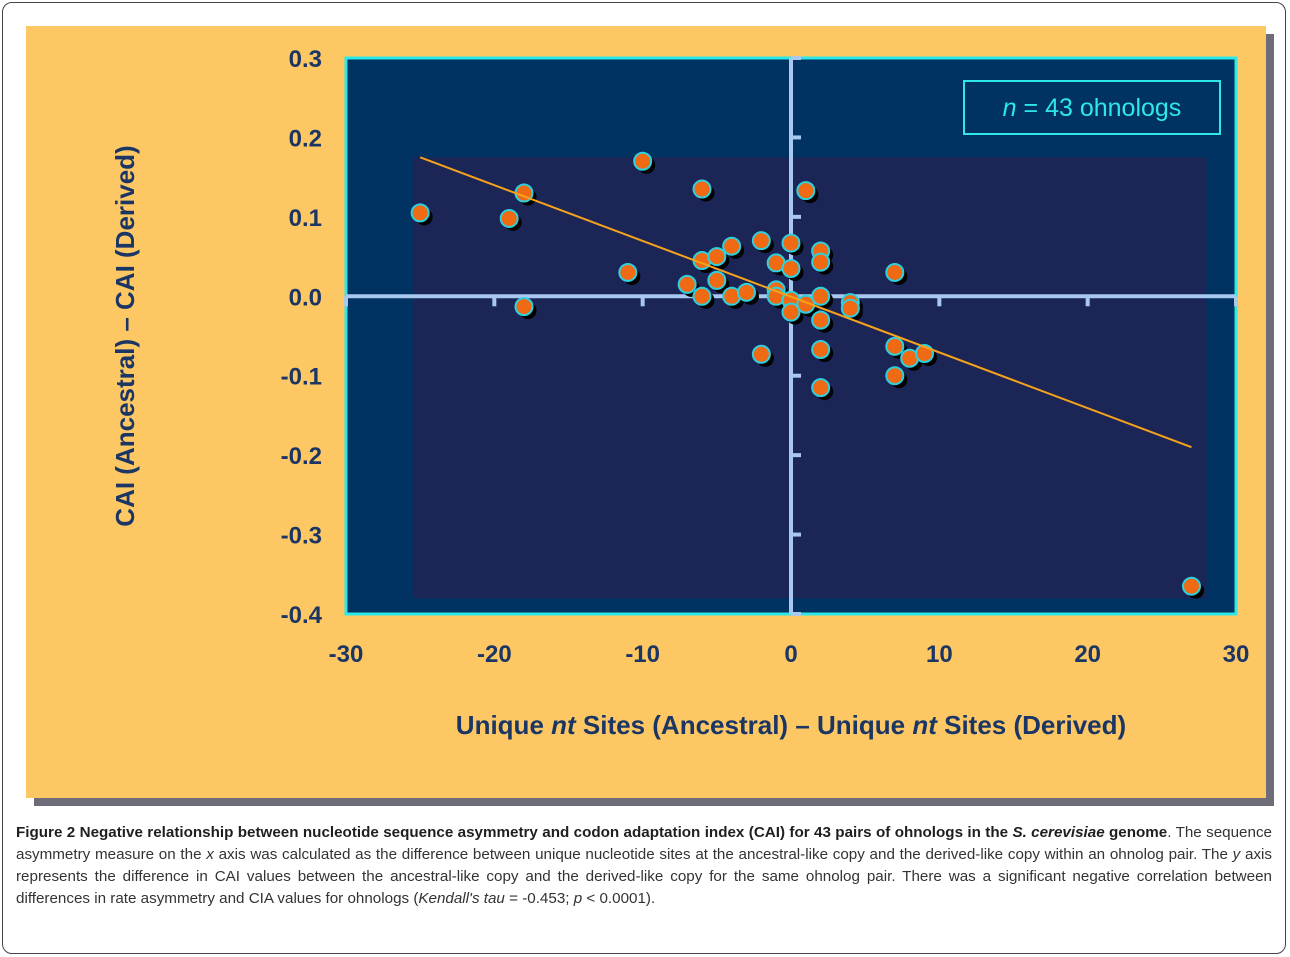  What do you see at coordinates (1236, 654) in the screenshot?
I see `x-tick-label: 30` at bounding box center [1236, 654].